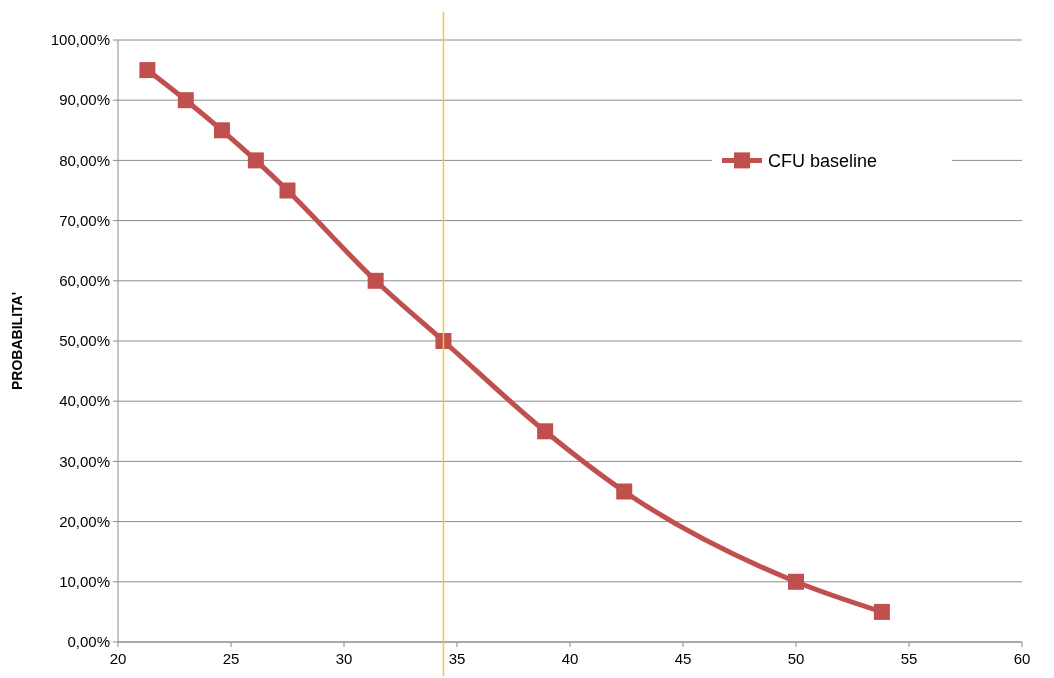  Describe the element at coordinates (80, 40) in the screenshot. I see `y-tick-label: 100,00%` at that location.